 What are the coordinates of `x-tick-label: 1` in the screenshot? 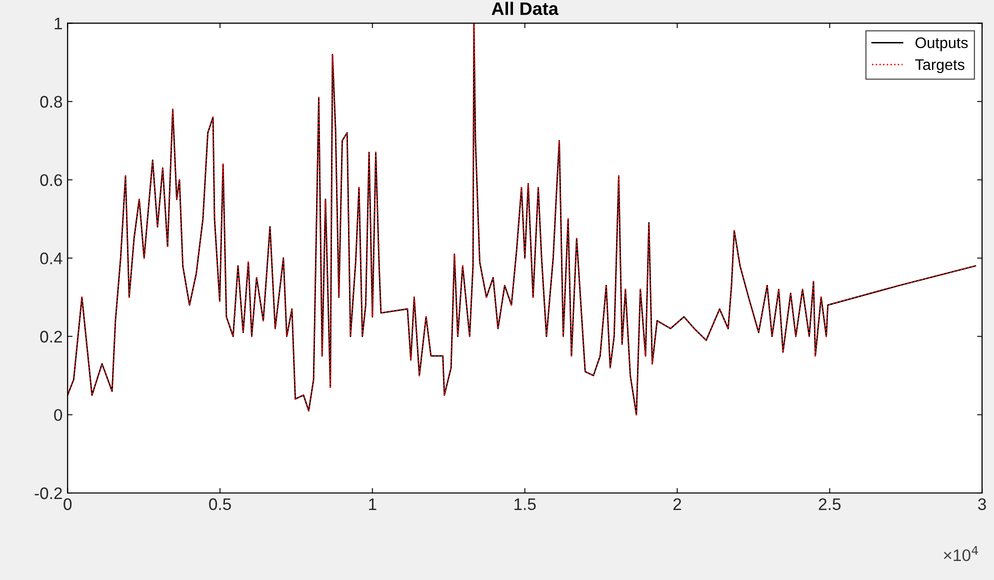 It's located at (372, 504).